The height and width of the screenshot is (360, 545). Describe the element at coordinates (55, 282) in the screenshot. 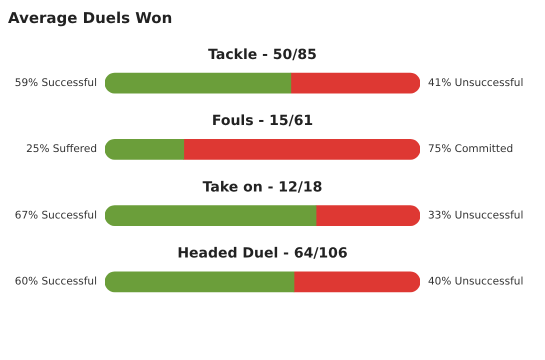

I see `data-label: 60% Successful` at that location.